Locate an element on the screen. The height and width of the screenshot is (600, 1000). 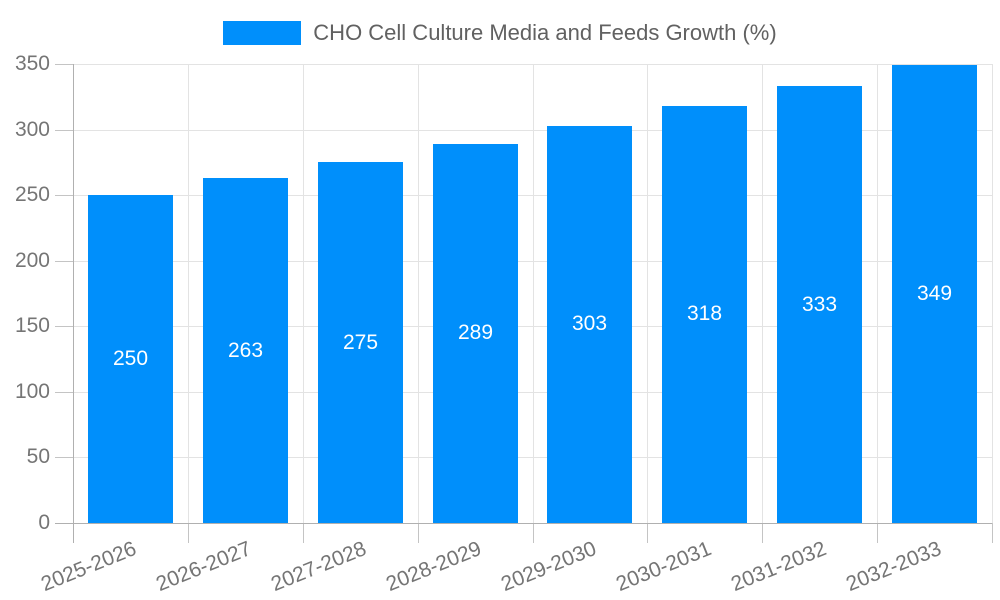
y-axis-label: 350 is located at coordinates (32, 63).